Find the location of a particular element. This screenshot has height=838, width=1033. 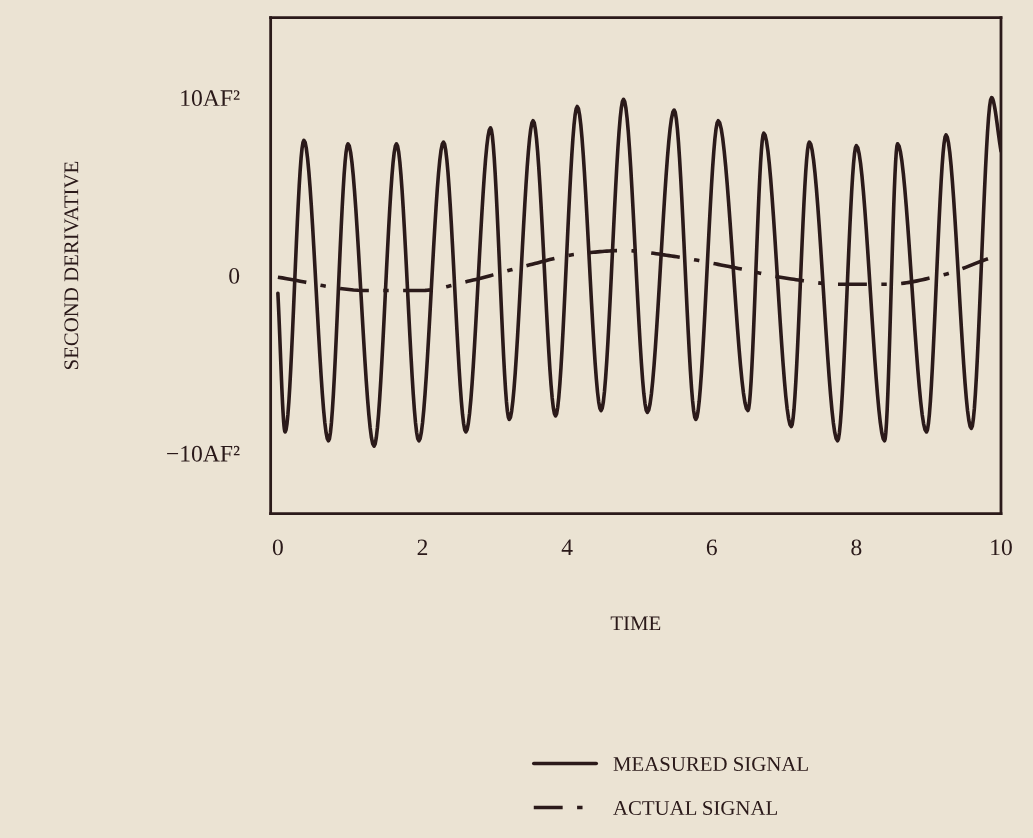

x-axis-title: TIME is located at coordinates (635, 623).